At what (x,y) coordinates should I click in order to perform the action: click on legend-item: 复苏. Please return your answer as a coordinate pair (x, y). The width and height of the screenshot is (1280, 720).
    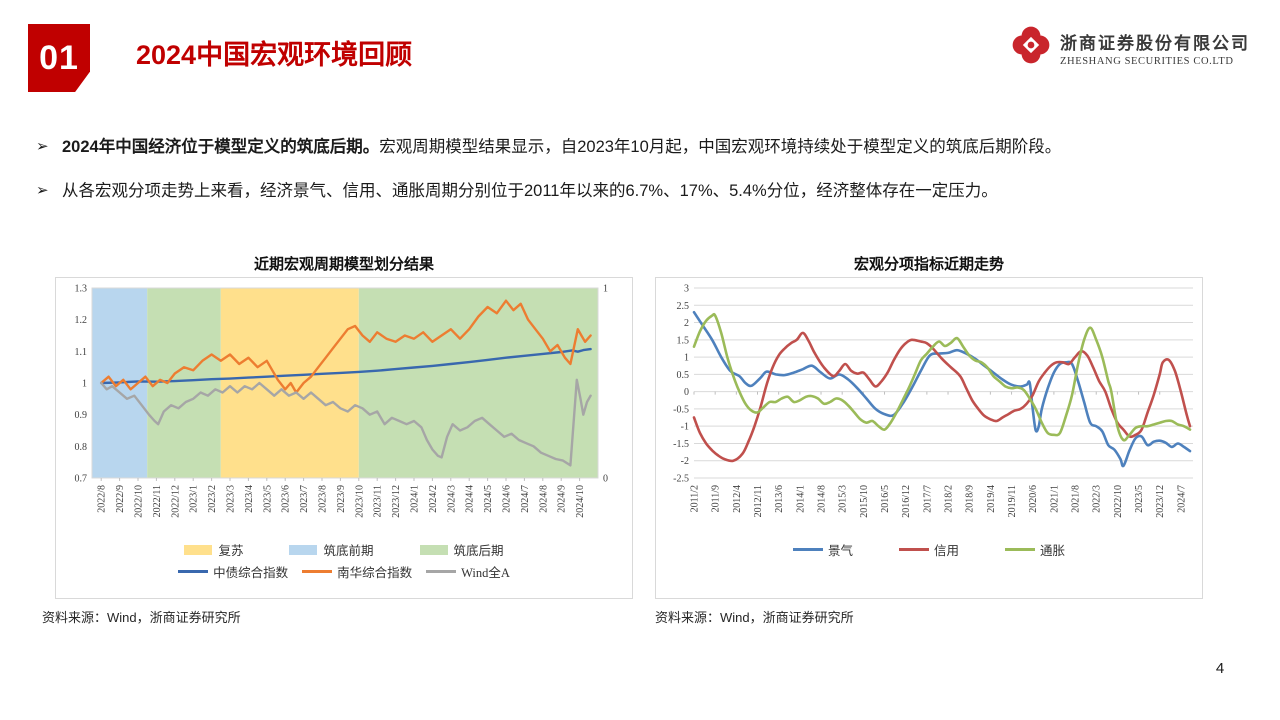
    Looking at the image, I should click on (213, 549).